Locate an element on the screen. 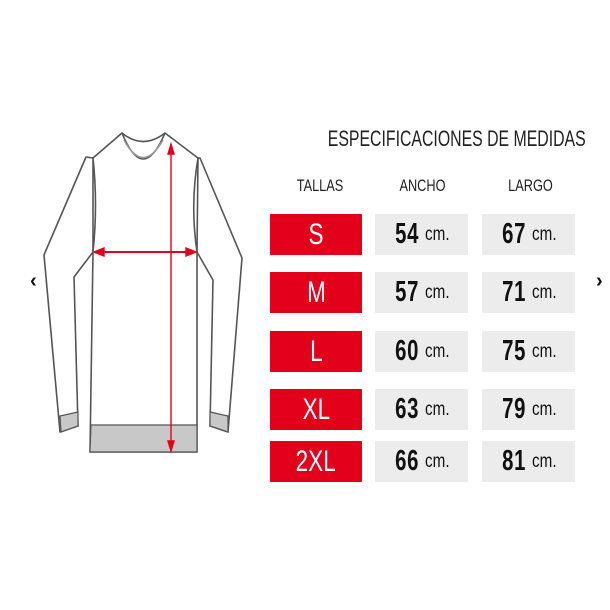 The image size is (610, 610). arrow-left-icon is located at coordinates (98, 252).